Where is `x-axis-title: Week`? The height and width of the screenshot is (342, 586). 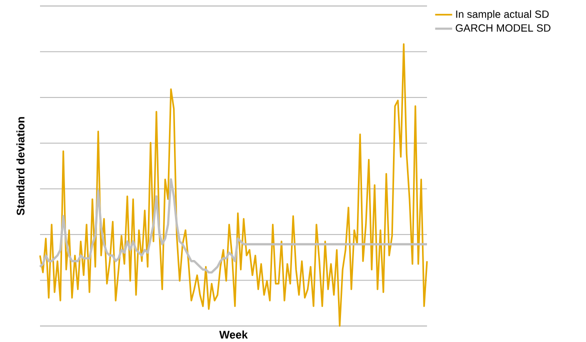
x-axis-title: Week is located at coordinates (233, 334).